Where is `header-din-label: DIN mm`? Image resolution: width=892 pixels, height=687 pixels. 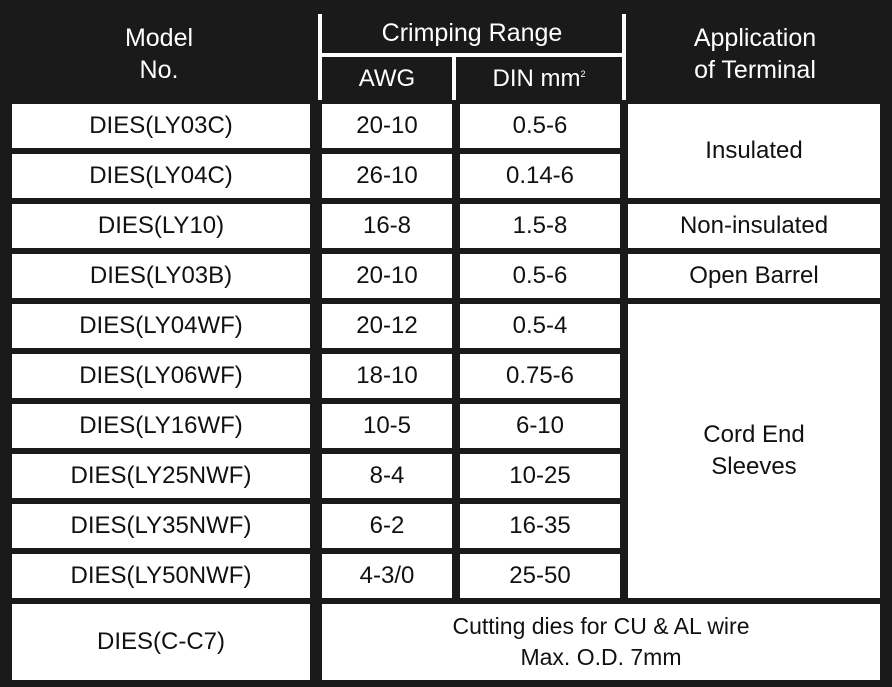
header-din-label: DIN mm is located at coordinates (536, 78).